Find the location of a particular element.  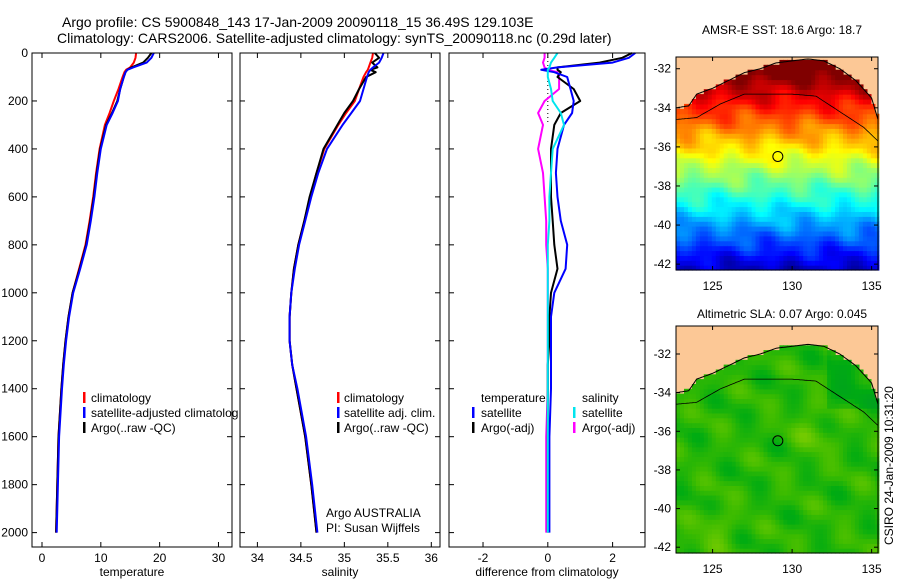

y-tick-label: 600 is located at coordinates (18, 197).